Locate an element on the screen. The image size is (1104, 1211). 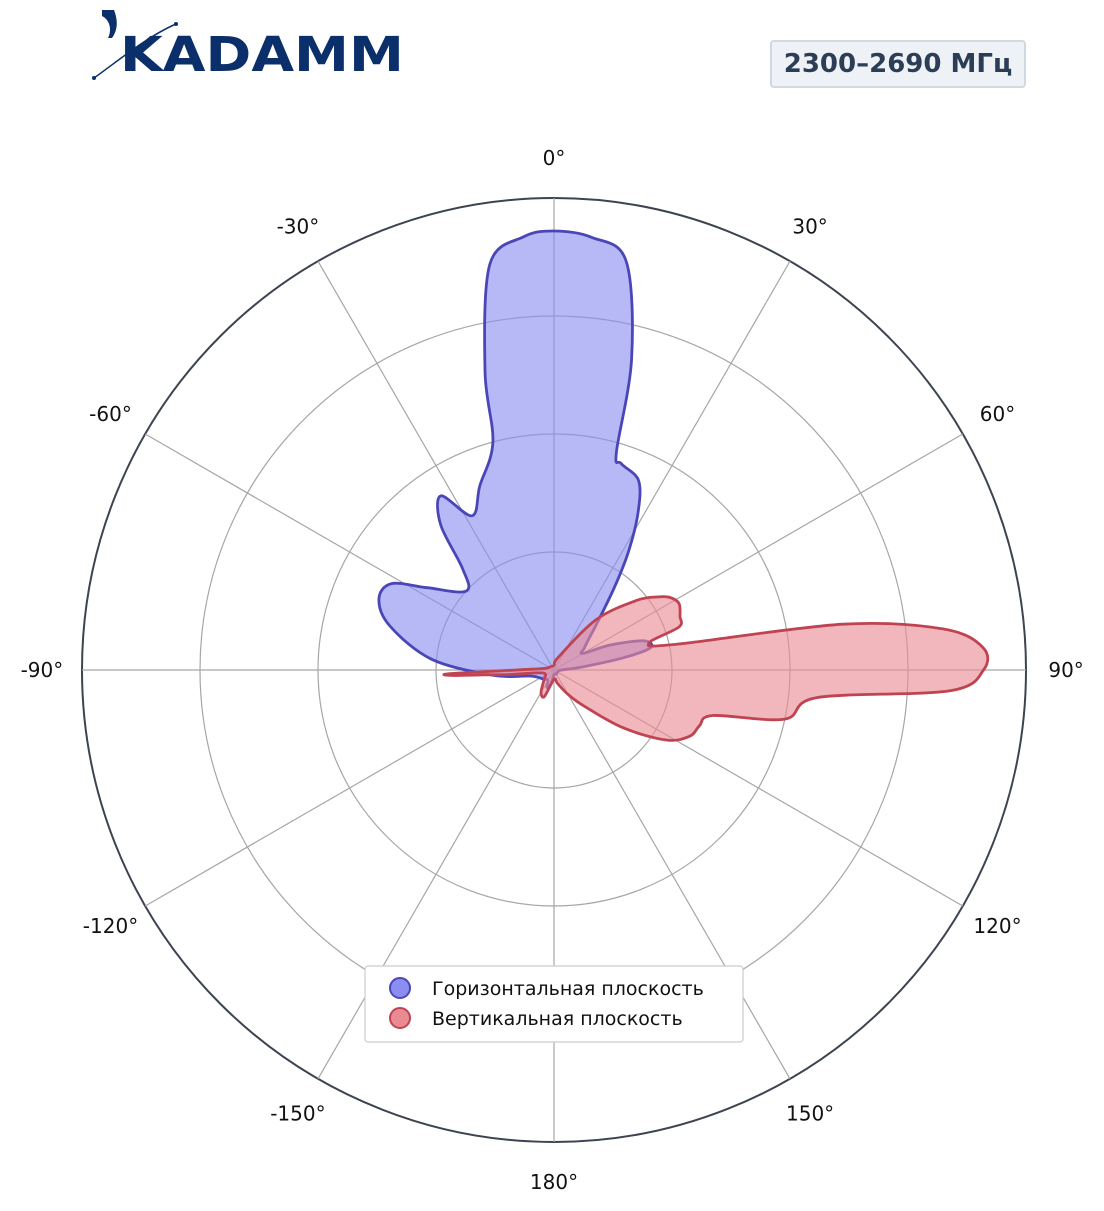
logo-dot-left is located at coordinates (94, 78).